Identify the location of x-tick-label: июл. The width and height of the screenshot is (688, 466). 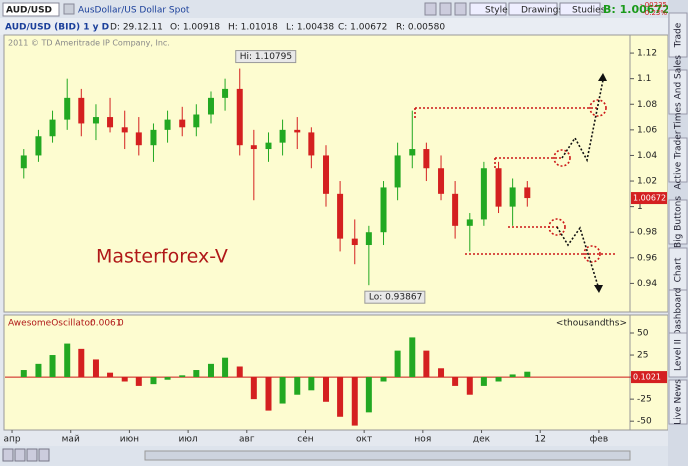
(188, 440).